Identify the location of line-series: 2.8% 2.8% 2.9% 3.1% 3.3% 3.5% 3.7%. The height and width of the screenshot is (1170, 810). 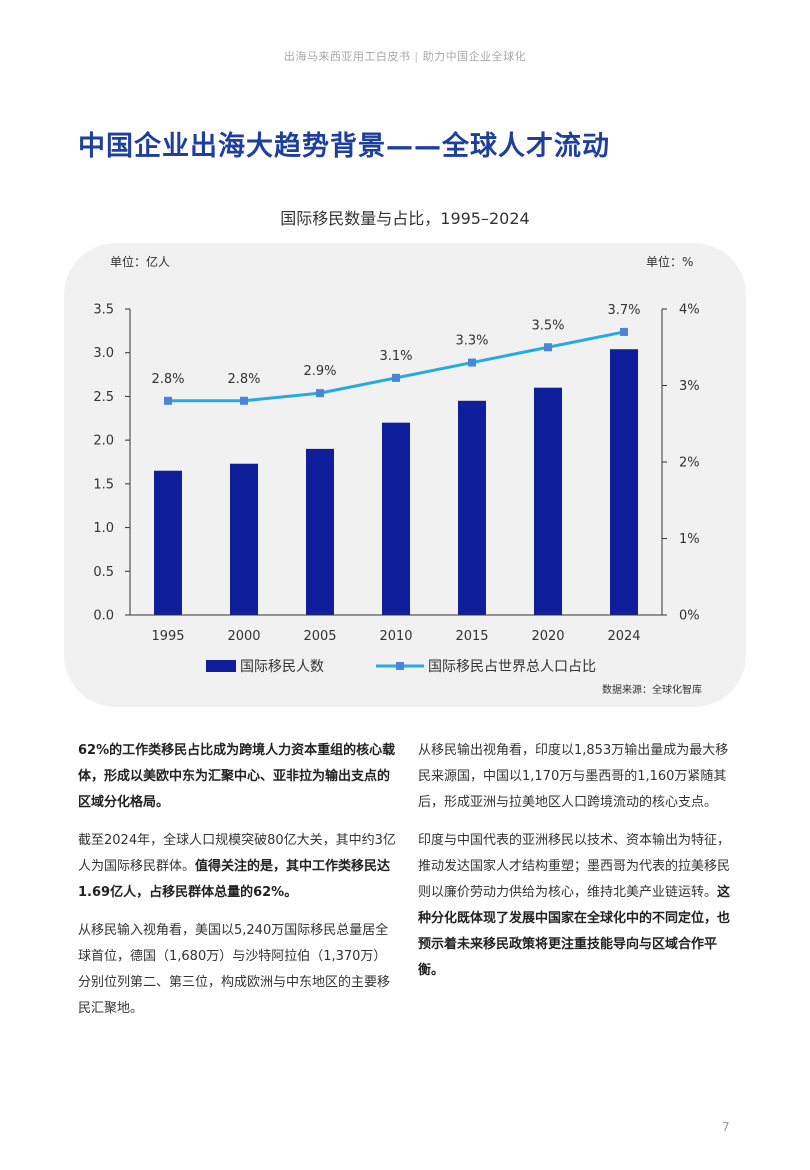
(396, 354).